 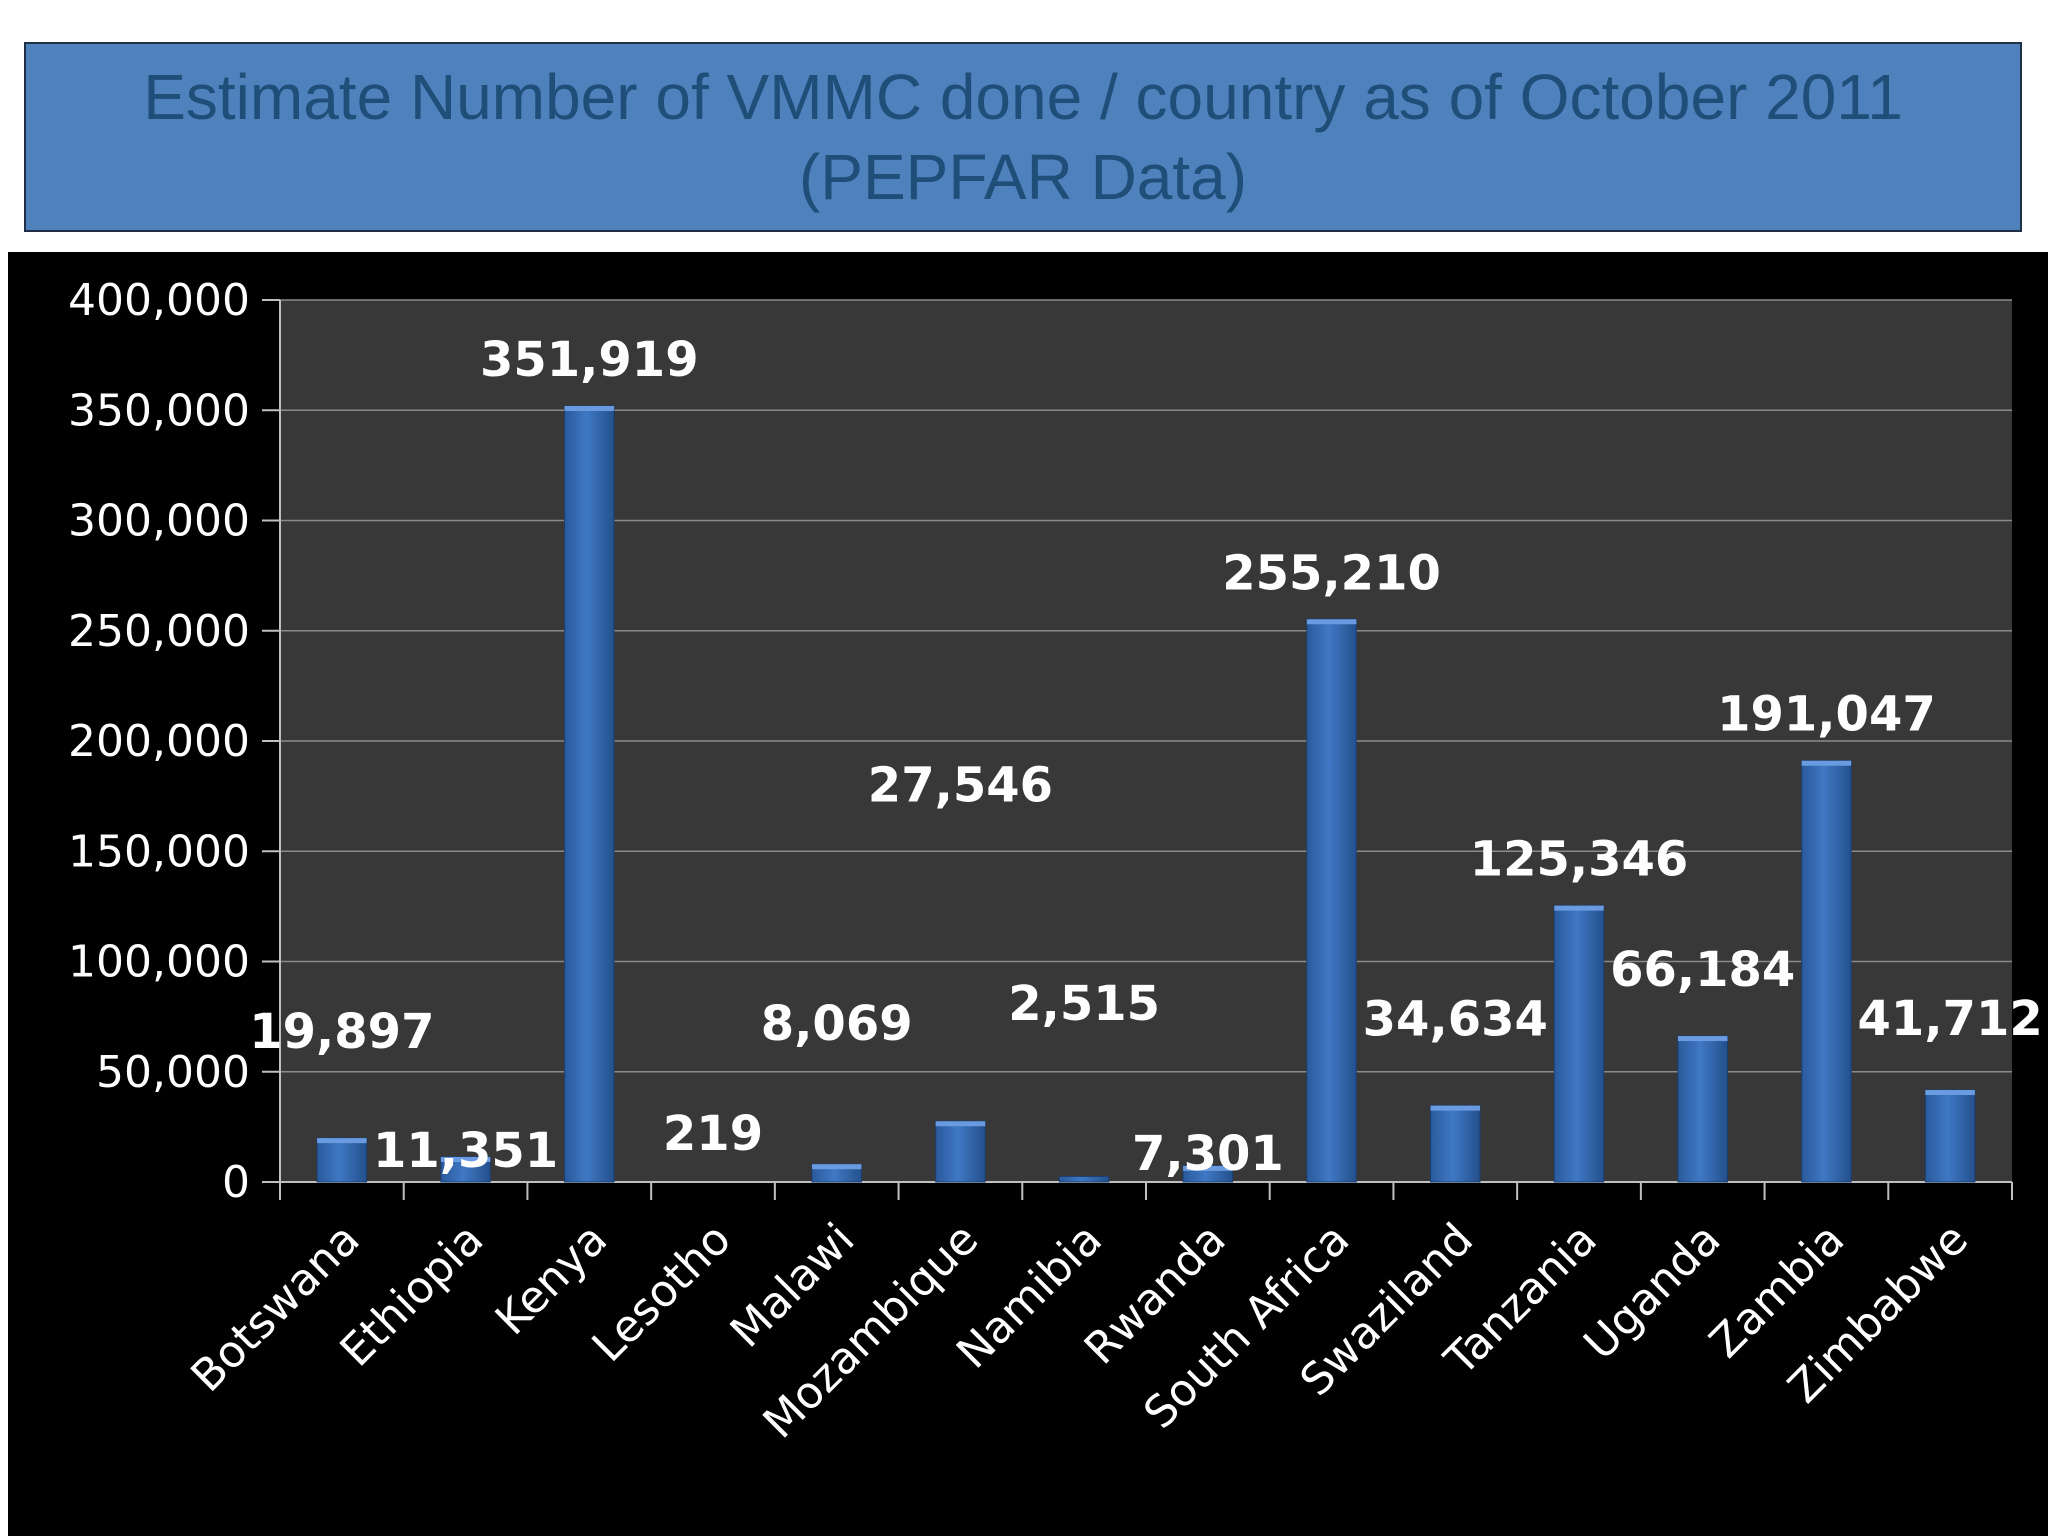 What do you see at coordinates (1826, 715) in the screenshot?
I see `data-label: 191,047` at bounding box center [1826, 715].